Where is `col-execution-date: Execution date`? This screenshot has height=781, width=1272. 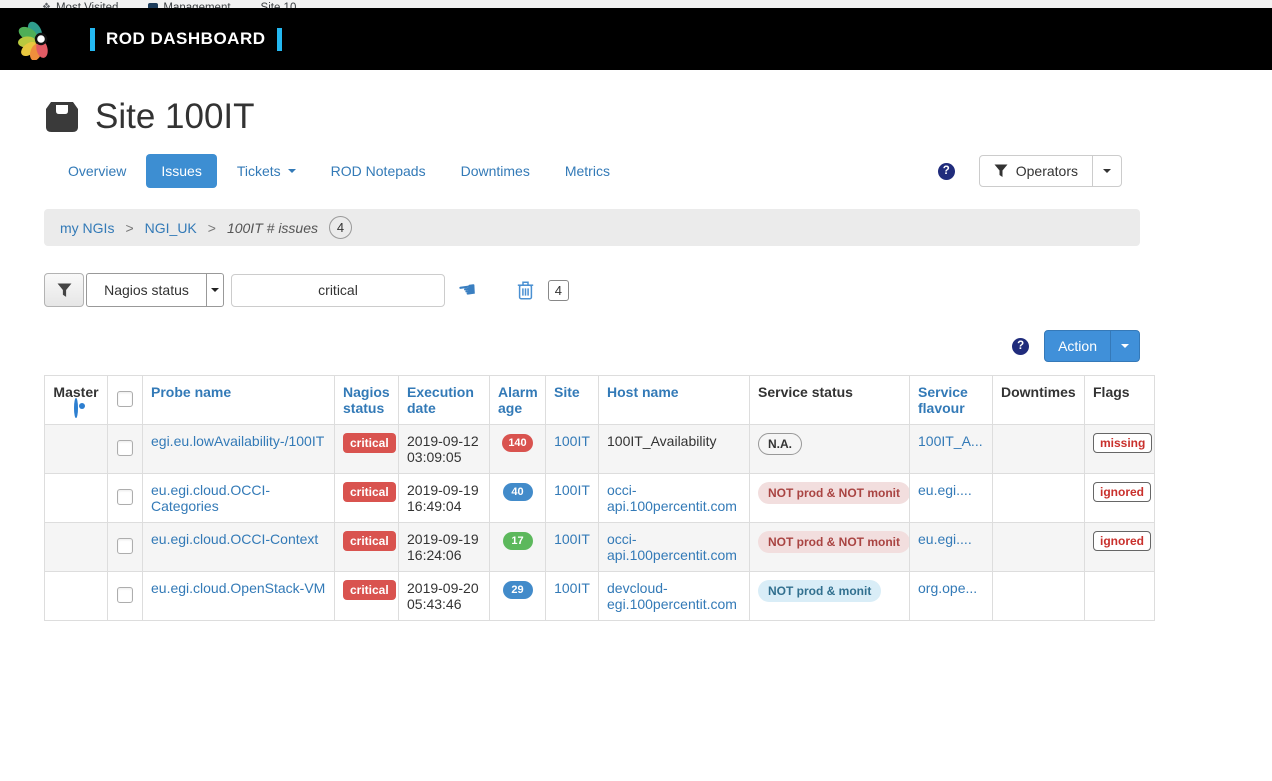
col-execution-date: Execution date is located at coordinates (444, 400).